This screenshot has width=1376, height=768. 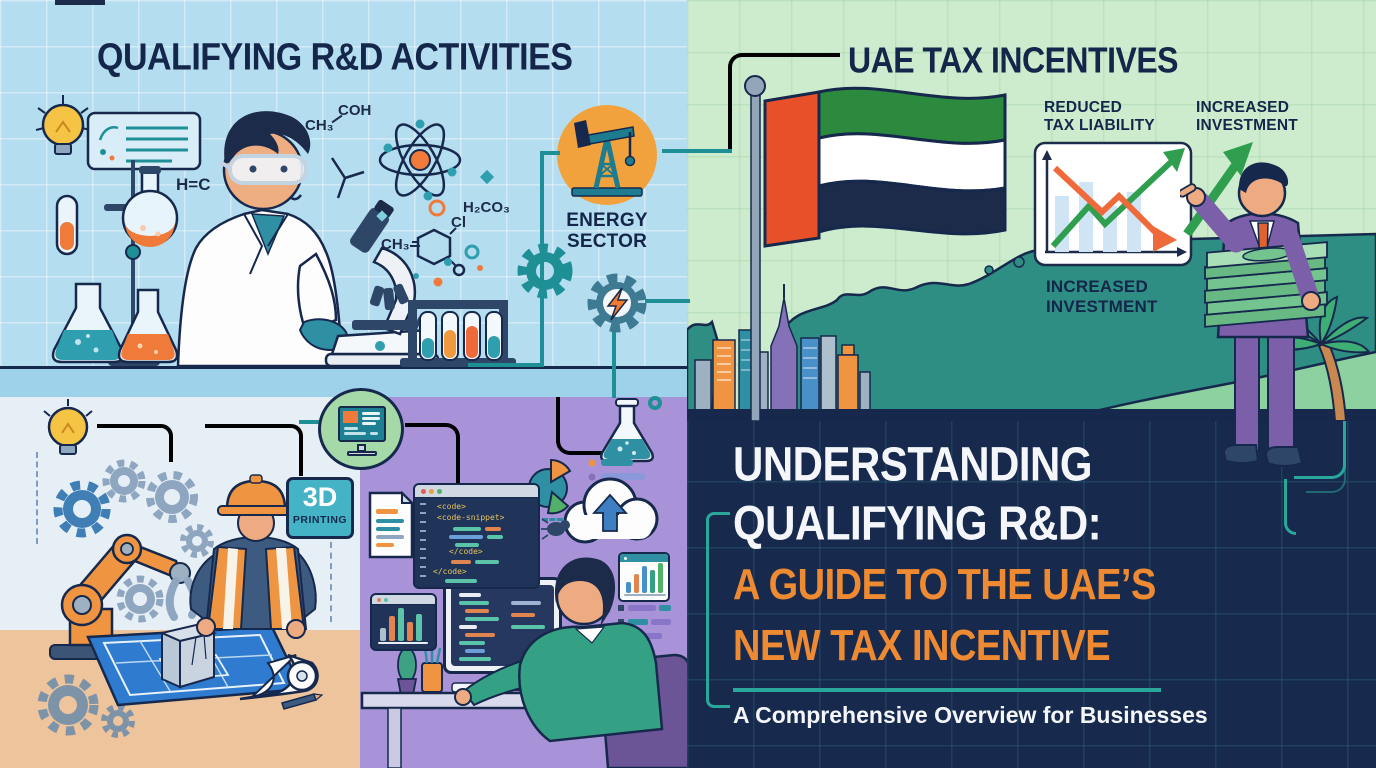 What do you see at coordinates (451, 506) in the screenshot?
I see `code-open-tag: <code>` at bounding box center [451, 506].